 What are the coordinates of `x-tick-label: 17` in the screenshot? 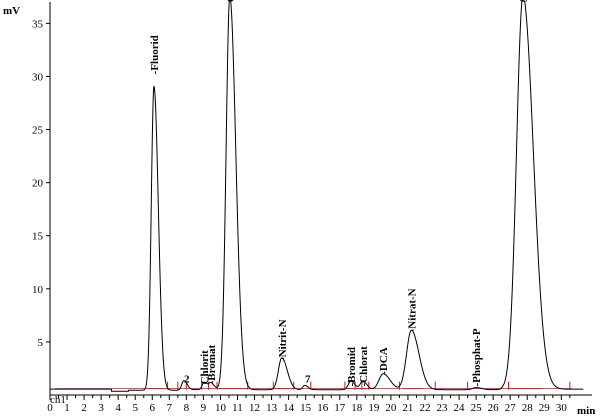 It's located at (340, 408).